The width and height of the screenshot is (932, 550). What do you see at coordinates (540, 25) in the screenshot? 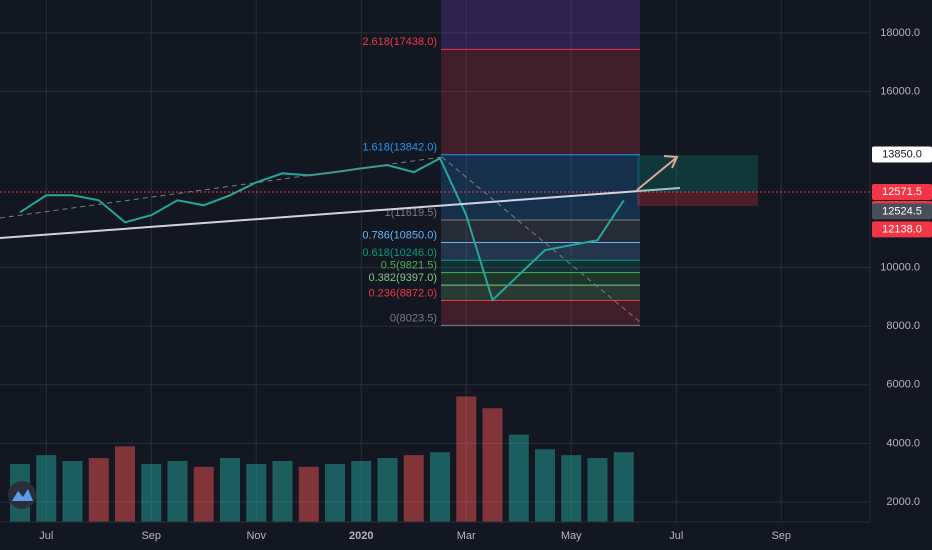
I see `fib-zone-top` at bounding box center [540, 25].